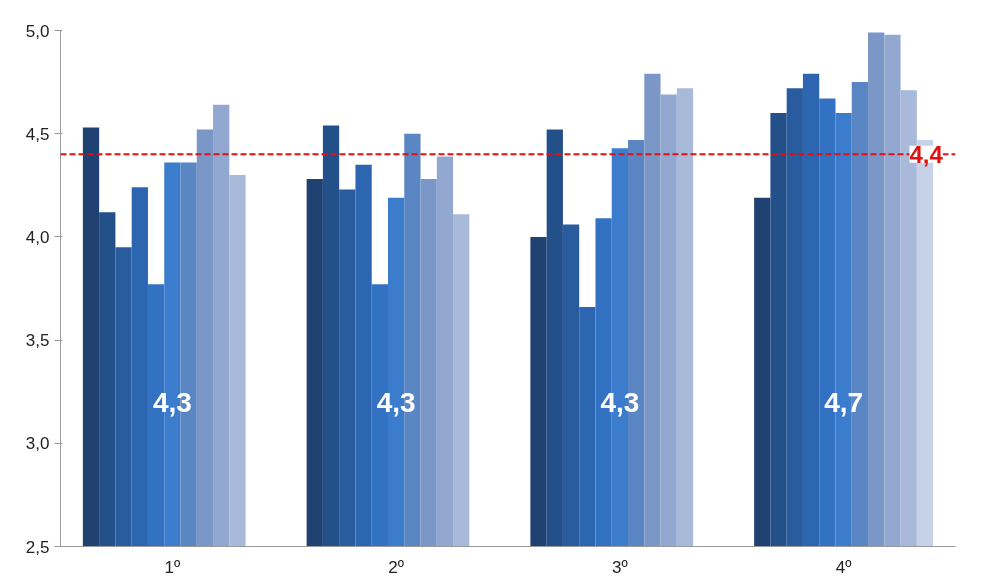  I want to click on ref-line-label: 4,4, so click(926, 154).